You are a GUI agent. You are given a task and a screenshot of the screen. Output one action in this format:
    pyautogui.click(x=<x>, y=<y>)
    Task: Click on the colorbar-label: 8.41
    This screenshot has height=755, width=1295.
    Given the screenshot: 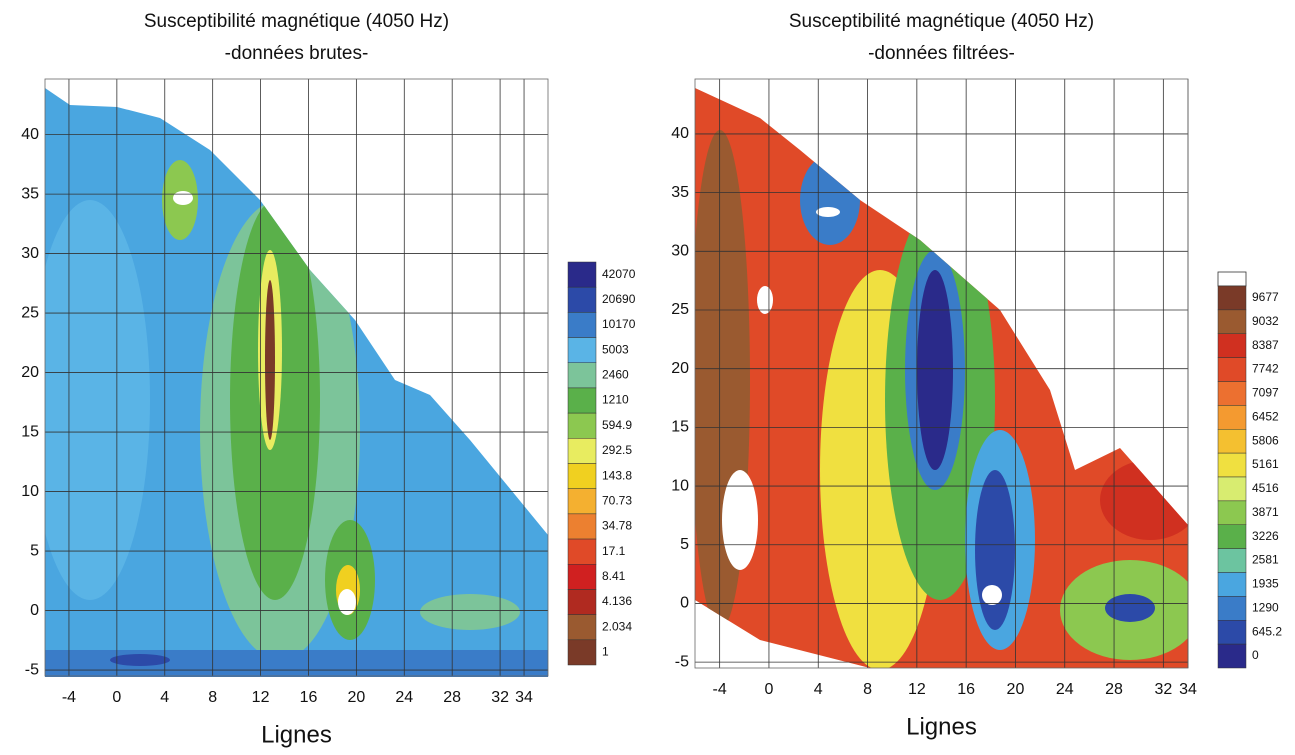 What is the action you would take?
    pyautogui.click(x=614, y=576)
    